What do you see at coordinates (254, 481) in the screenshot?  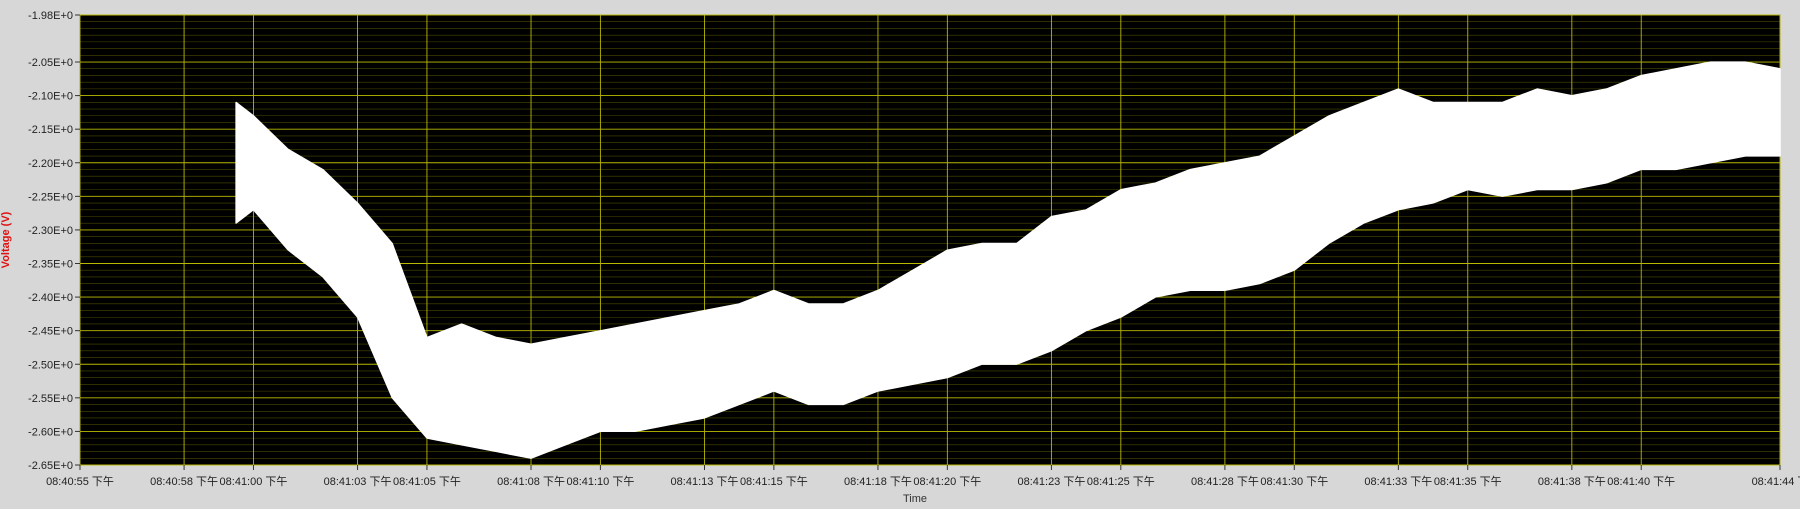 I see `x-tick-label: 08:41:00 下午` at bounding box center [254, 481].